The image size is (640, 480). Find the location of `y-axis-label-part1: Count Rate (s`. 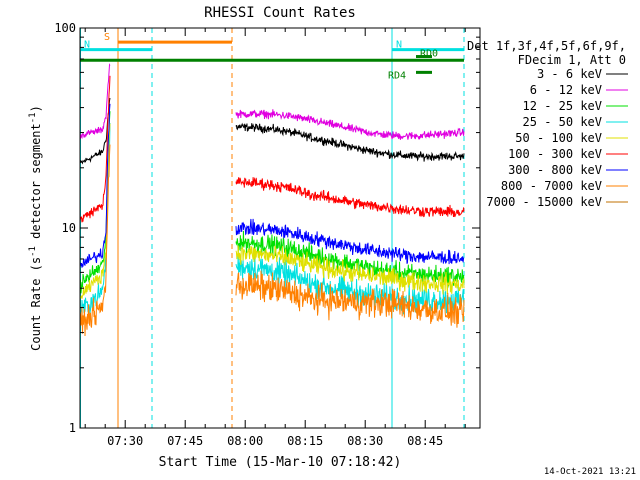

y-axis-label-part1: Count Rate (s is located at coordinates (36, 304).